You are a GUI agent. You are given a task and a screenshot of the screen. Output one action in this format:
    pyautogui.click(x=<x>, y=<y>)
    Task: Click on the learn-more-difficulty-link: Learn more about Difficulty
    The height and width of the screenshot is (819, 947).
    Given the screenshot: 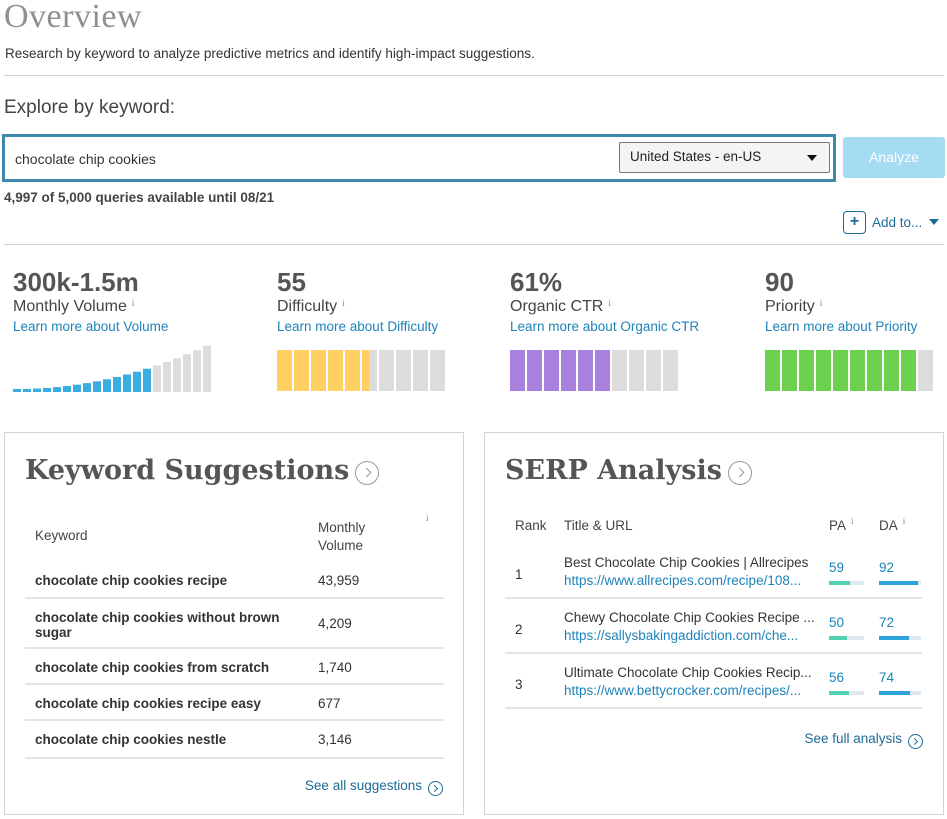 What is the action you would take?
    pyautogui.click(x=358, y=326)
    